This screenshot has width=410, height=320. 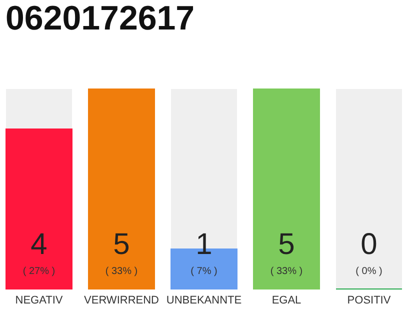 What do you see at coordinates (39, 300) in the screenshot?
I see `x-tick-label: NEGATIV` at bounding box center [39, 300].